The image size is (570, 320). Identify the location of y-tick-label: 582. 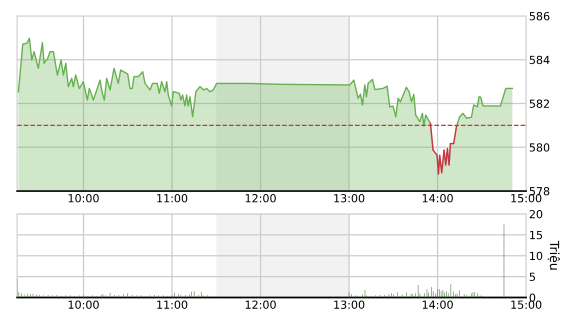
(539, 103).